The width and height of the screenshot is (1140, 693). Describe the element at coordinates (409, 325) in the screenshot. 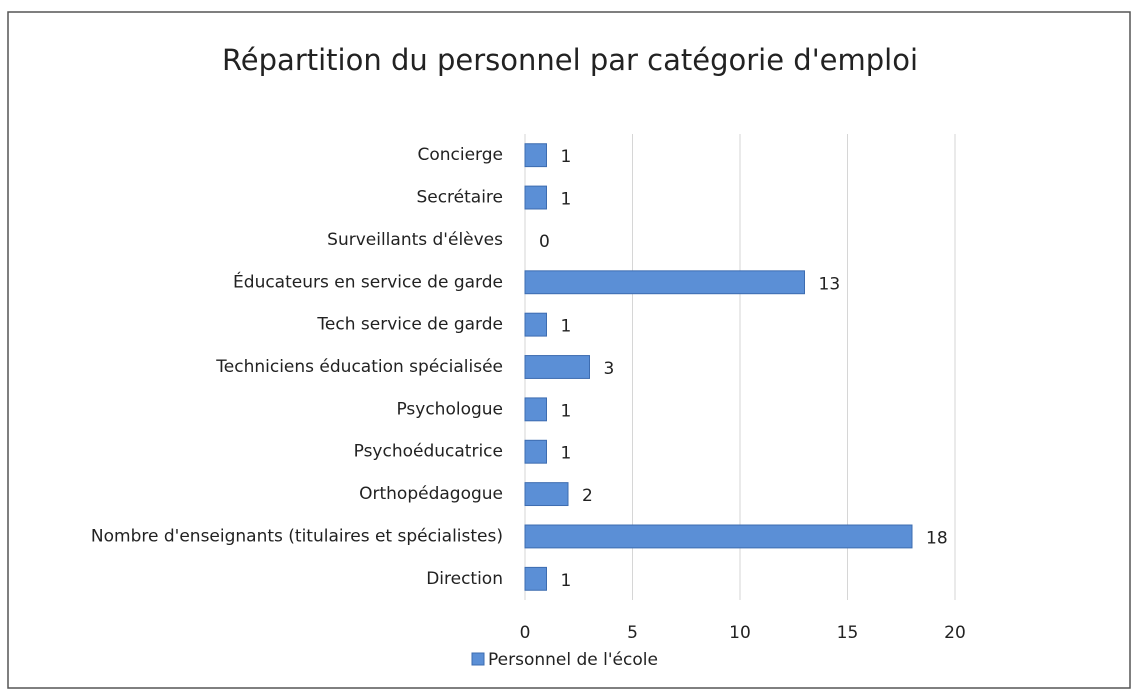

I see `y-tick-label: Tech service de garde` at that location.